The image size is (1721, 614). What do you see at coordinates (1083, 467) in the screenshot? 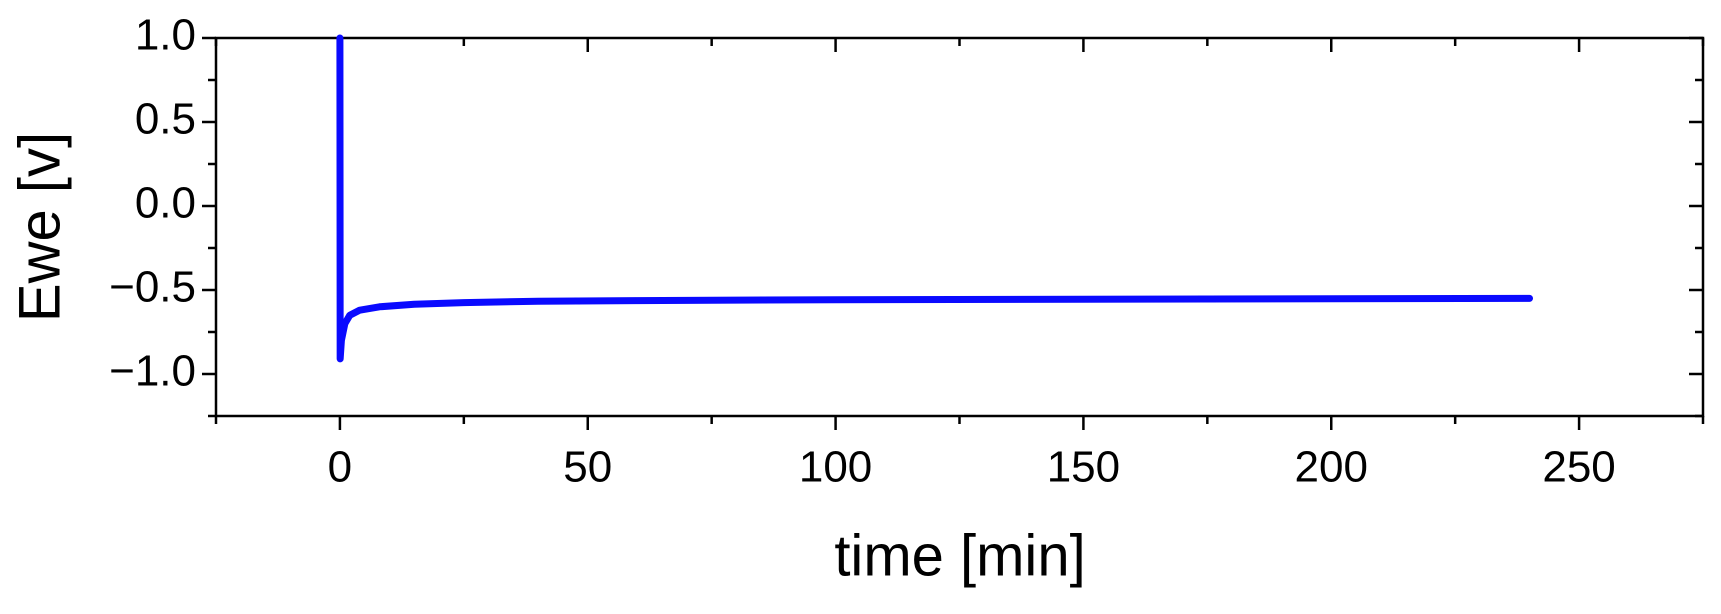
I see `x-tick-label: 150` at bounding box center [1083, 467].